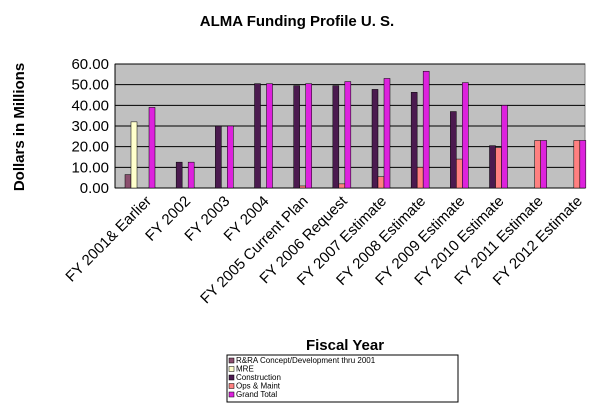 The width and height of the screenshot is (594, 403). I want to click on bar-r-ra-concept-development-thru-2001, so click(128, 181).